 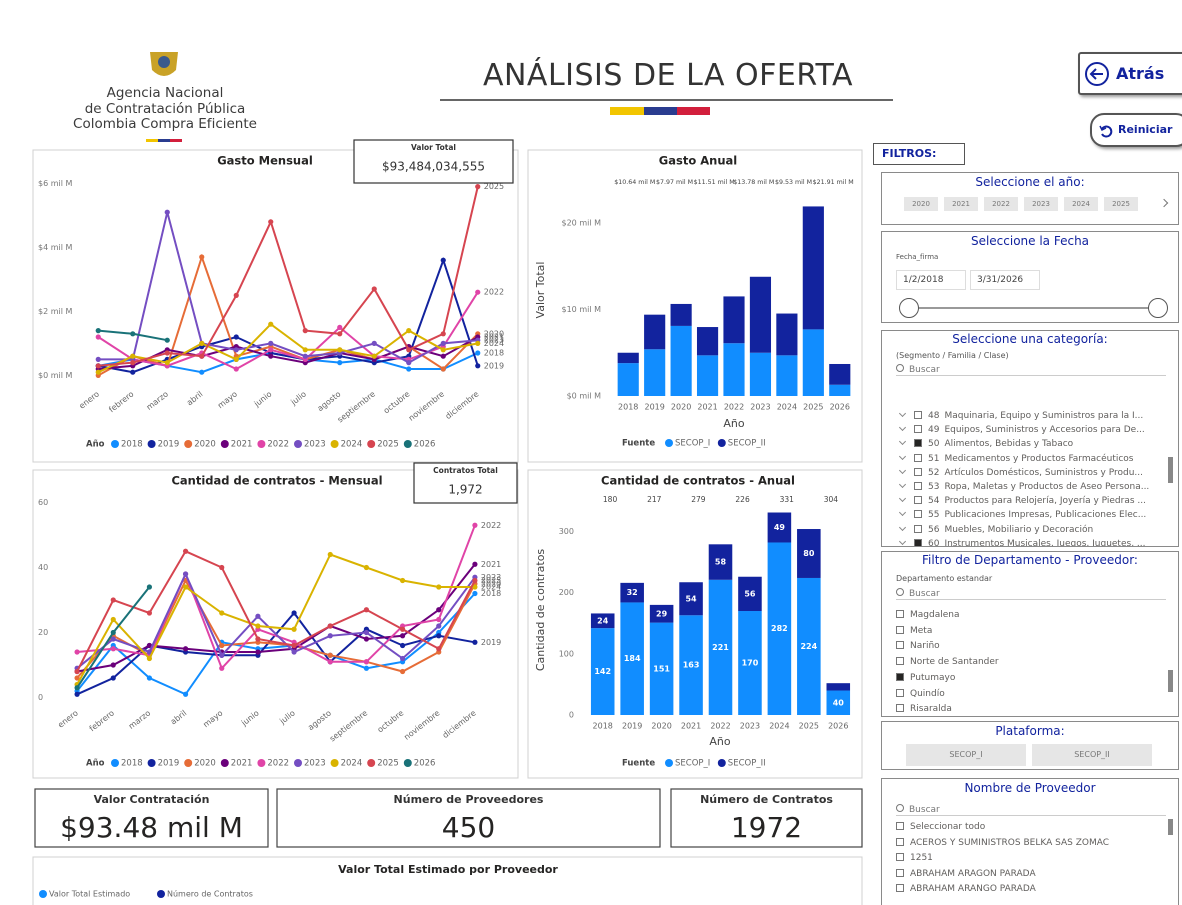 I want to click on title-flag-yellow, so click(x=627, y=111).